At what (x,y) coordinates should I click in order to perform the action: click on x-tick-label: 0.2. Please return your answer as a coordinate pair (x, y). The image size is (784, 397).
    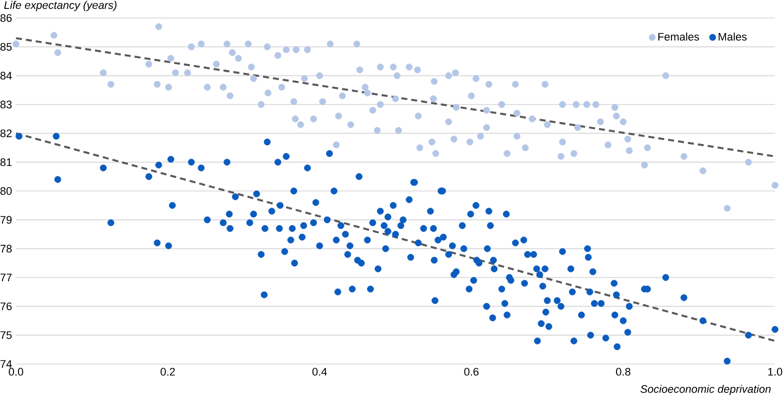
    Looking at the image, I should click on (167, 372).